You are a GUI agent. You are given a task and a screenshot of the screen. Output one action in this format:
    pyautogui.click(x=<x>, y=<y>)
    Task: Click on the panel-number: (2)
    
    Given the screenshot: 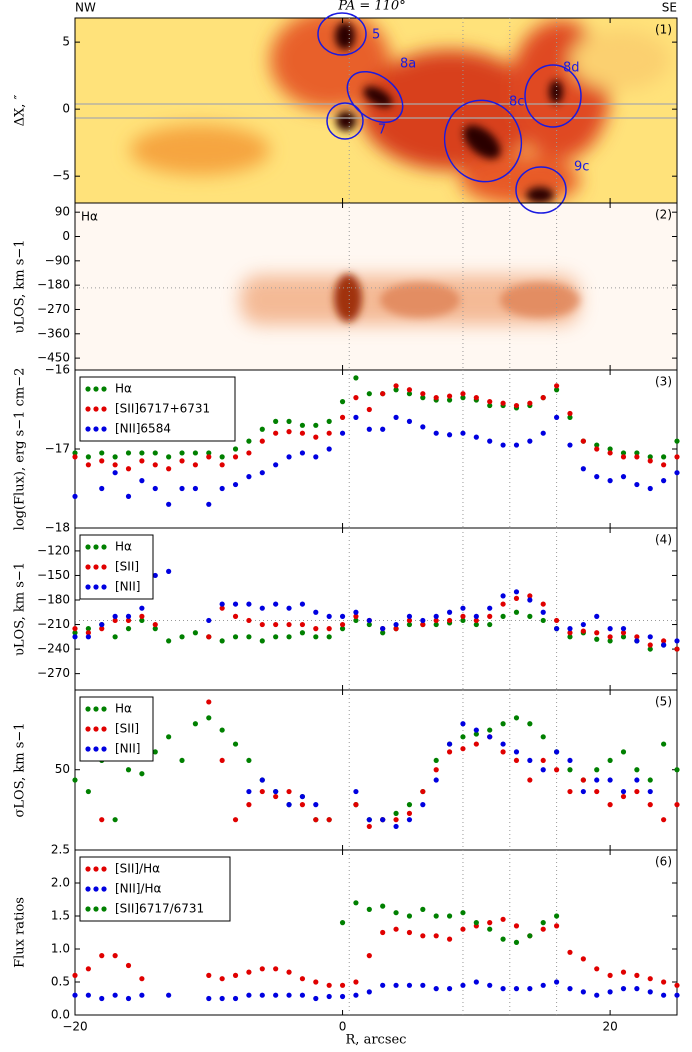 What is the action you would take?
    pyautogui.click(x=663, y=215)
    